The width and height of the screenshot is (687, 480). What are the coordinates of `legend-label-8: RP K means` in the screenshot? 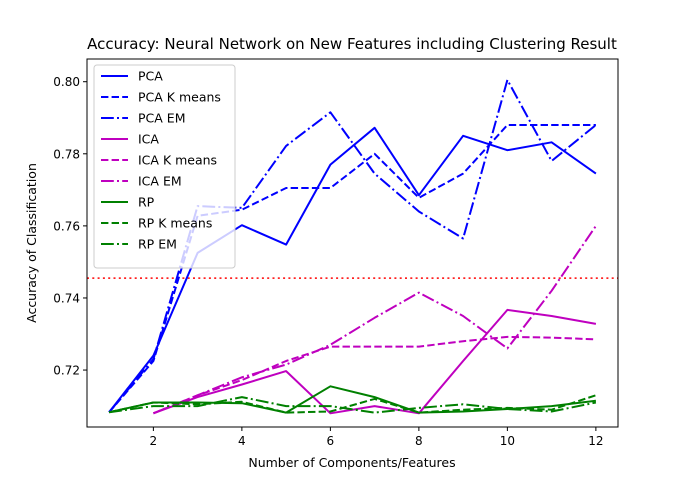 It's located at (175, 223).